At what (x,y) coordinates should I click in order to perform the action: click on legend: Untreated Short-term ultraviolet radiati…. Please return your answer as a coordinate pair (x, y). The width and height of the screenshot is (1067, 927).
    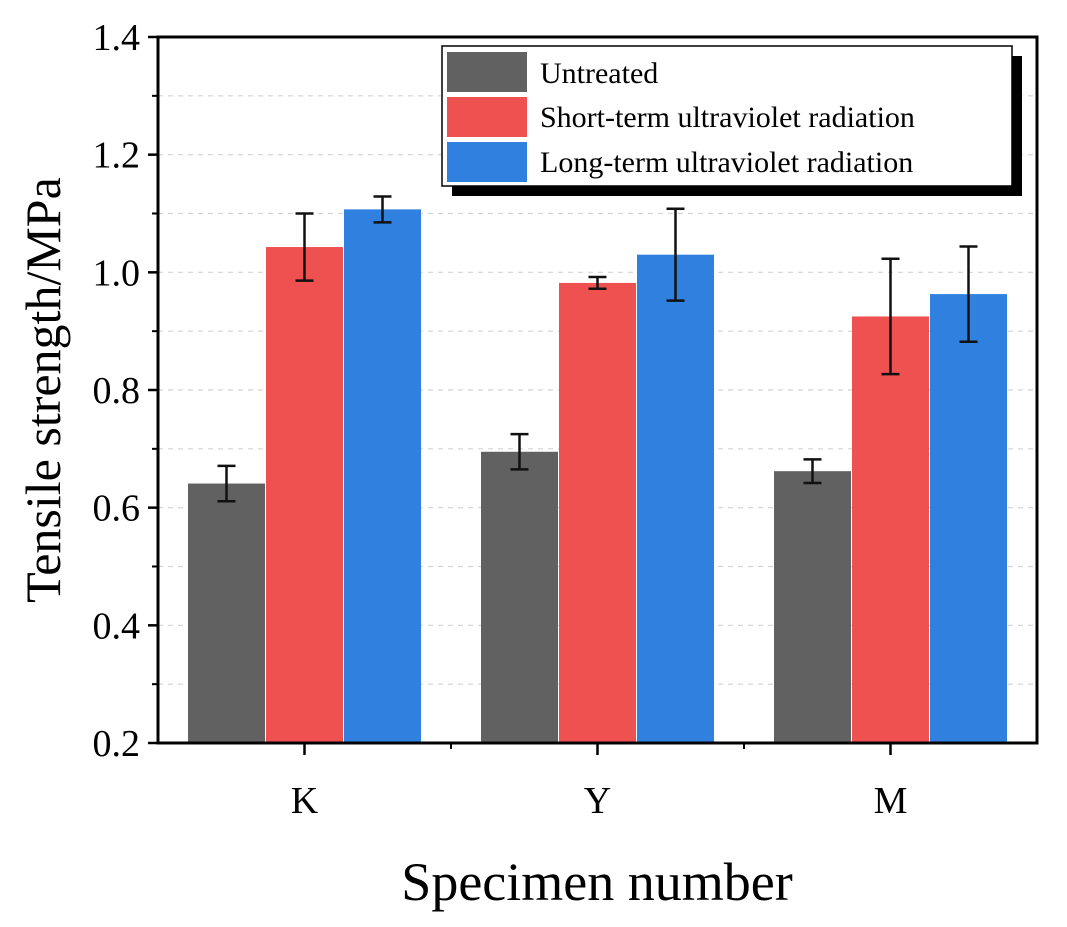
    Looking at the image, I should click on (731, 120).